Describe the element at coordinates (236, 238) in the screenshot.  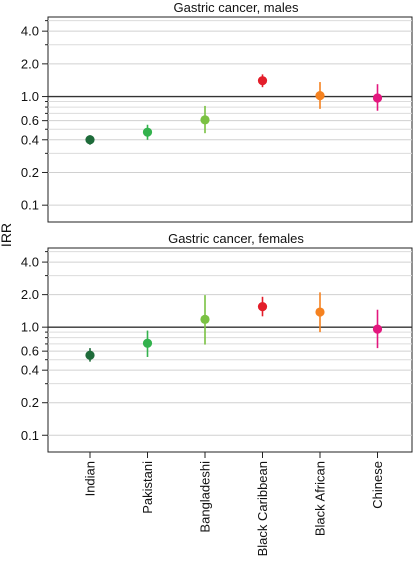
I see `panel-title: Gastric cancer, females` at that location.